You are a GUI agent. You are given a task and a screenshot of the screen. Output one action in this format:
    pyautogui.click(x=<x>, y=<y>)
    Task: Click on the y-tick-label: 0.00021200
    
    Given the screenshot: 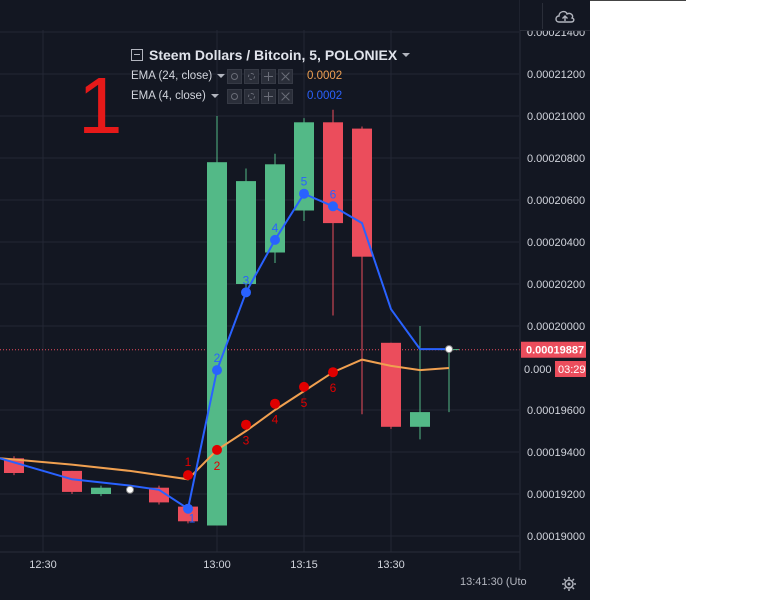 What is the action you would take?
    pyautogui.click(x=556, y=75)
    